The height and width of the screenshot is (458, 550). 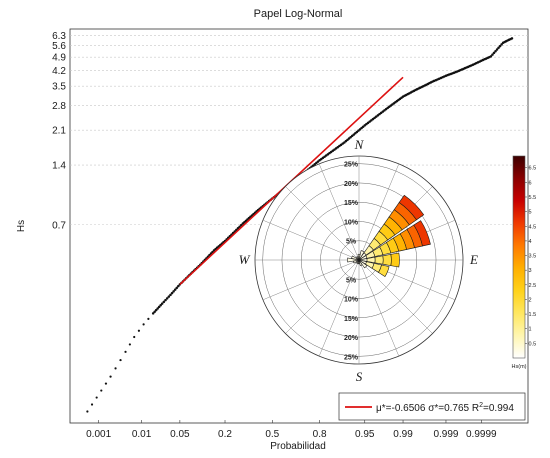 I want to click on colorbar-tick-label: 3.5, so click(x=533, y=257).